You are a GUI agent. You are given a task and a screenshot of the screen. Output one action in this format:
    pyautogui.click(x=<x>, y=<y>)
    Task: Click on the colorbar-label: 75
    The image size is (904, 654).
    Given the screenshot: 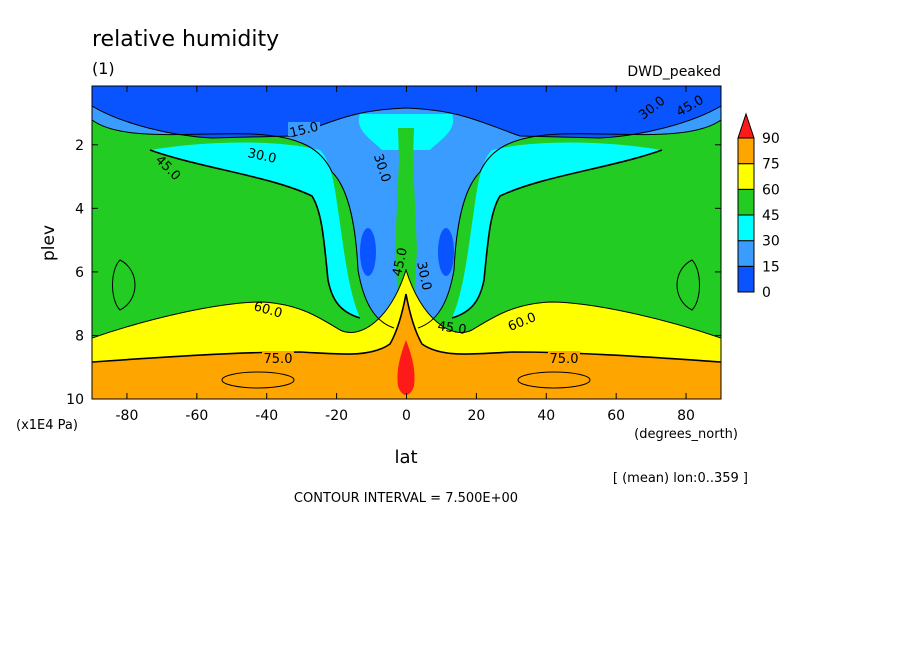 What is the action you would take?
    pyautogui.click(x=771, y=165)
    